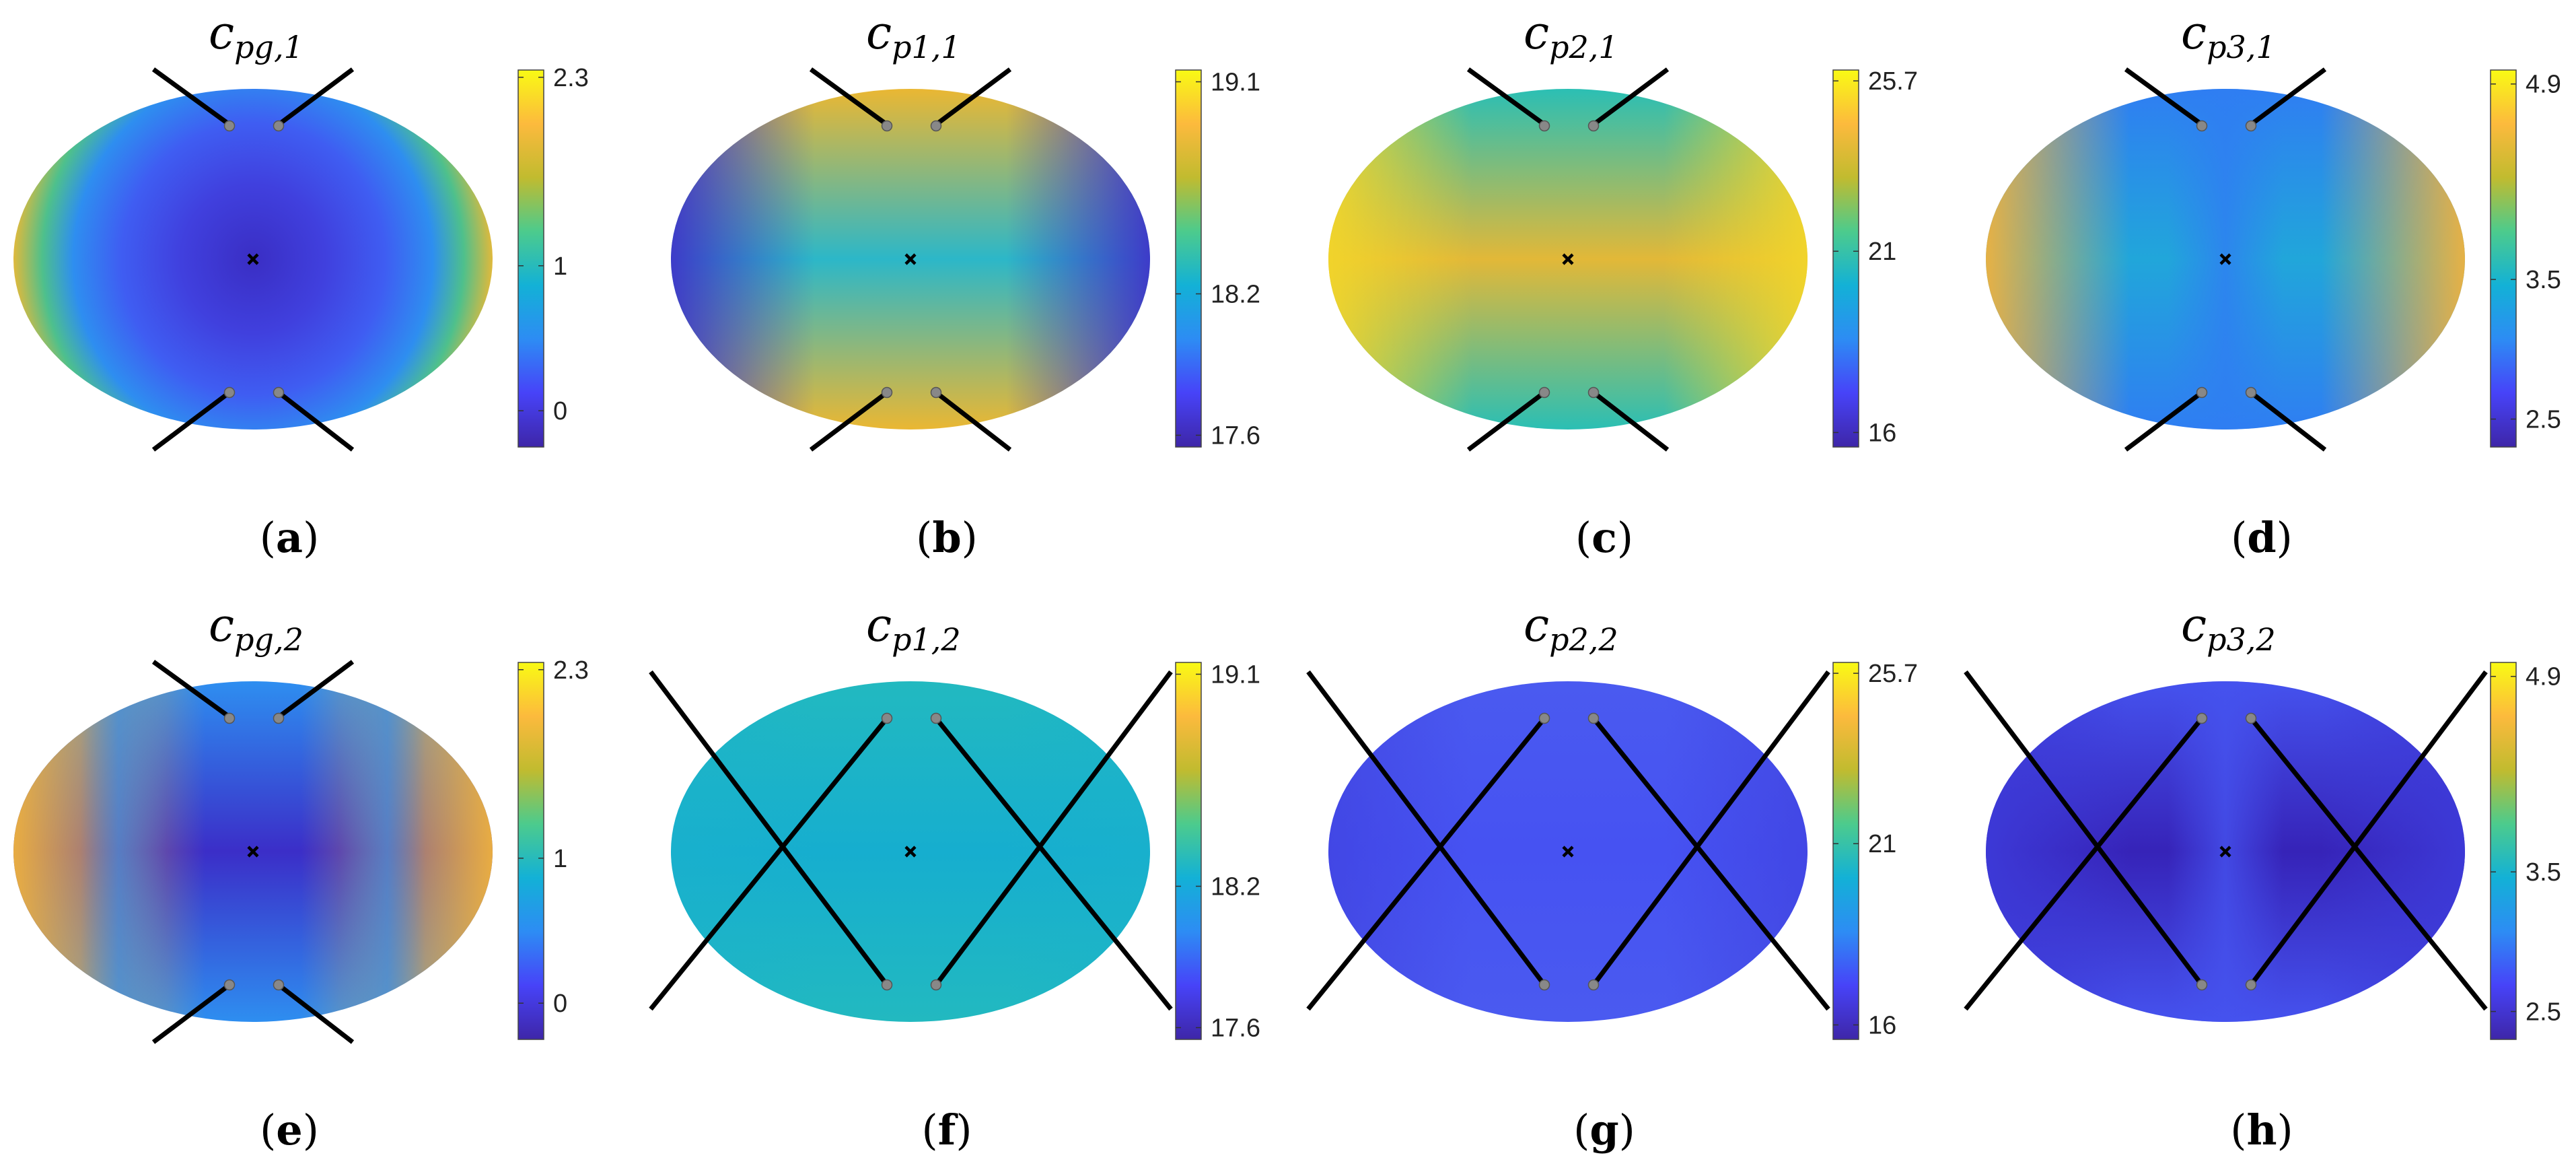  I want to click on panel-title-sub: p3,2, so click(2241, 639).